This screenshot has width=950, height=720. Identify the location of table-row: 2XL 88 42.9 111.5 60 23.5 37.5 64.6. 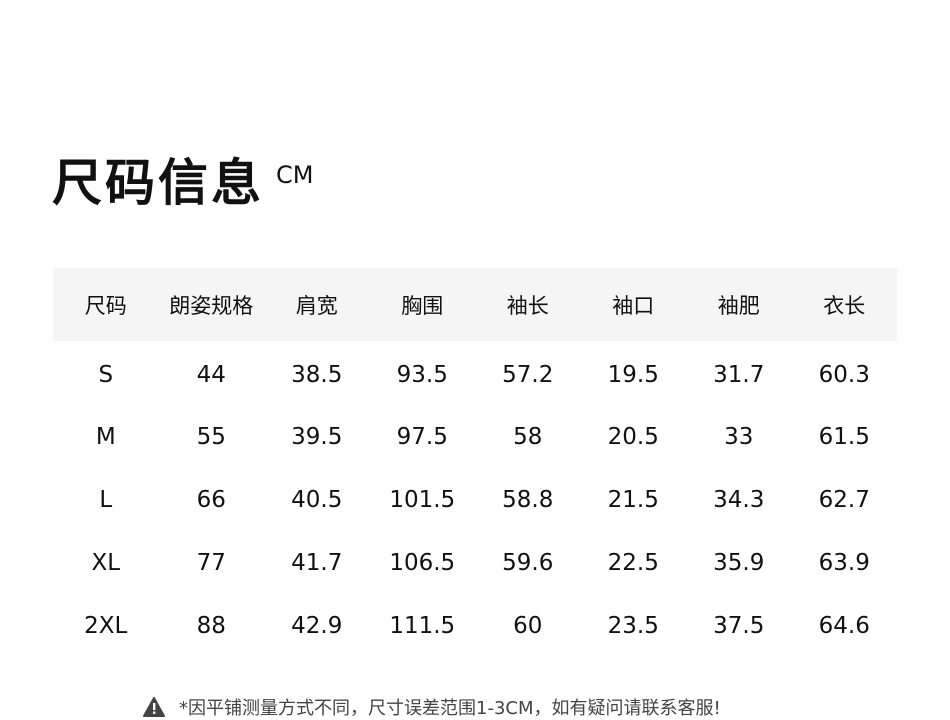
(475, 625).